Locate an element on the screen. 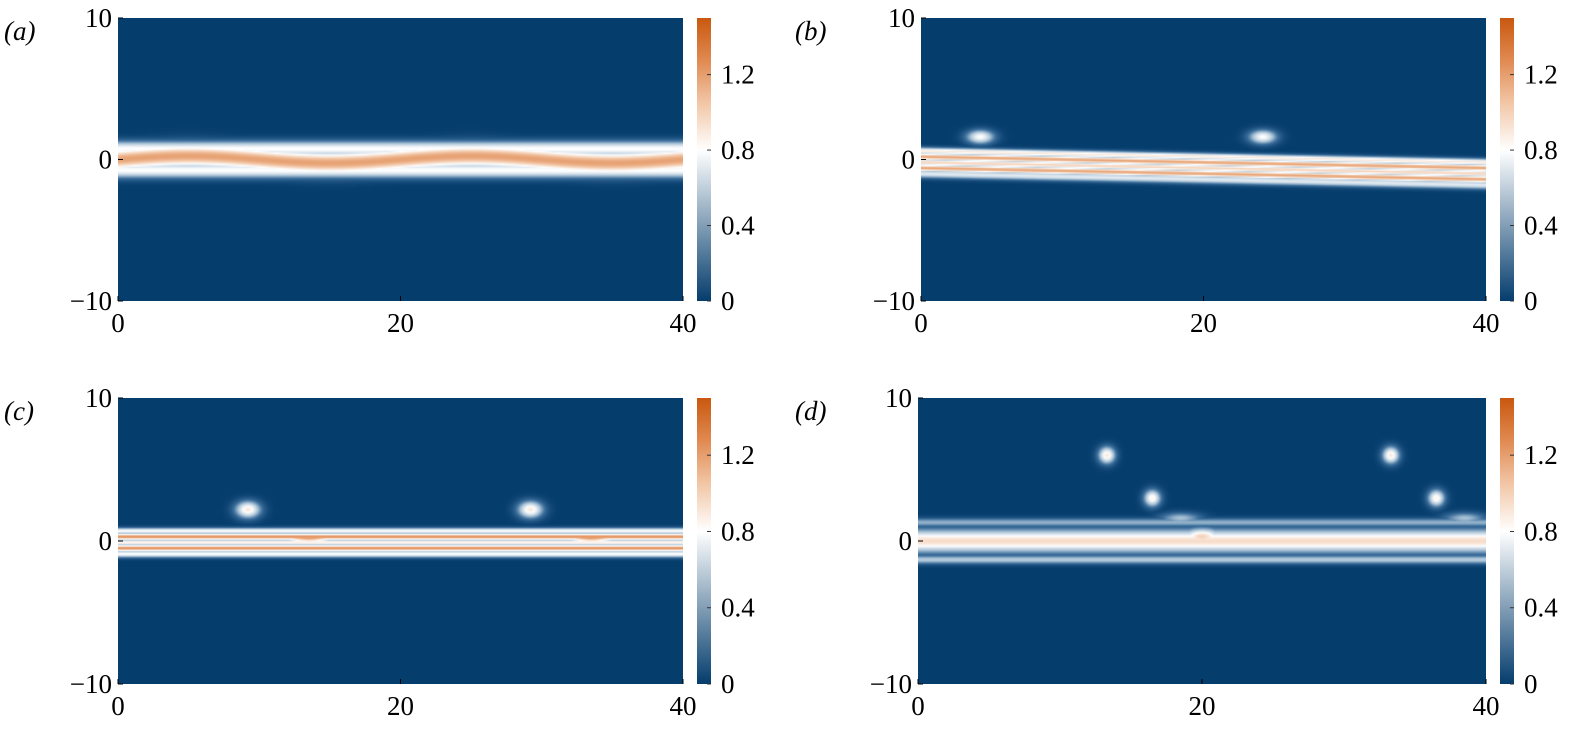 This screenshot has height=744, width=1592. panel-label-d: (d) is located at coordinates (810, 411).